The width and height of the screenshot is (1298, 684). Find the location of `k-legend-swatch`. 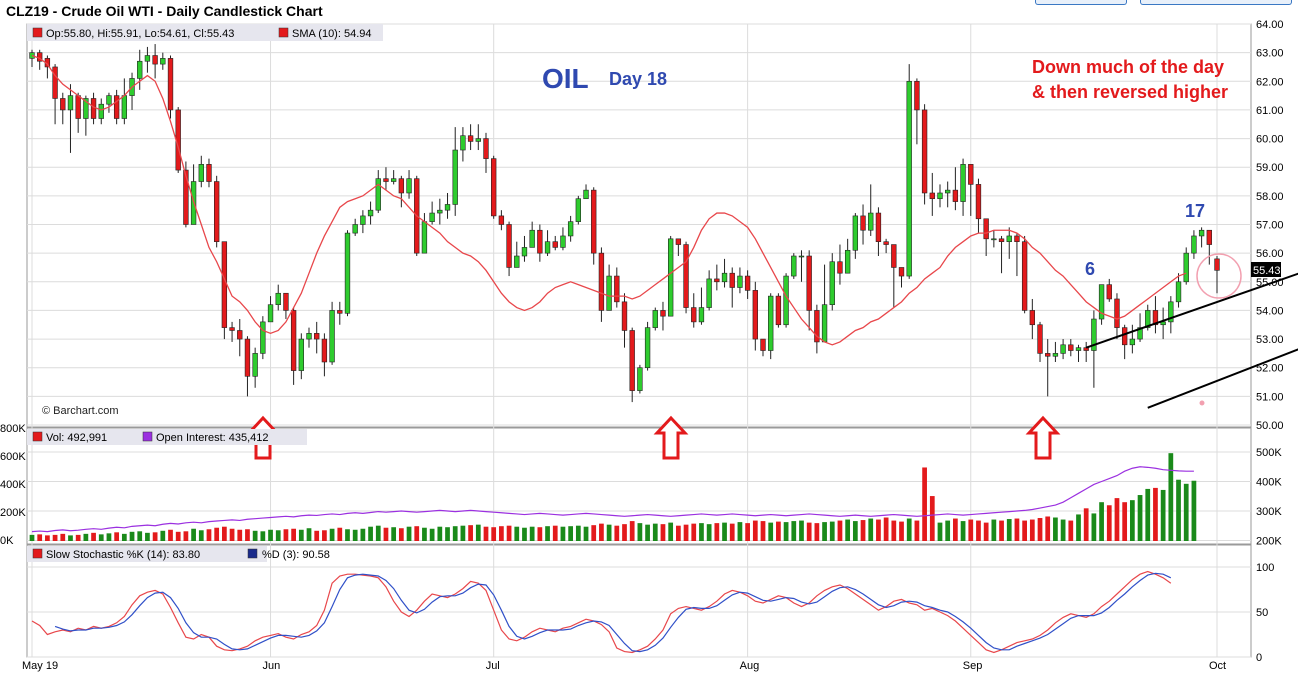

k-legend-swatch is located at coordinates (37, 553).